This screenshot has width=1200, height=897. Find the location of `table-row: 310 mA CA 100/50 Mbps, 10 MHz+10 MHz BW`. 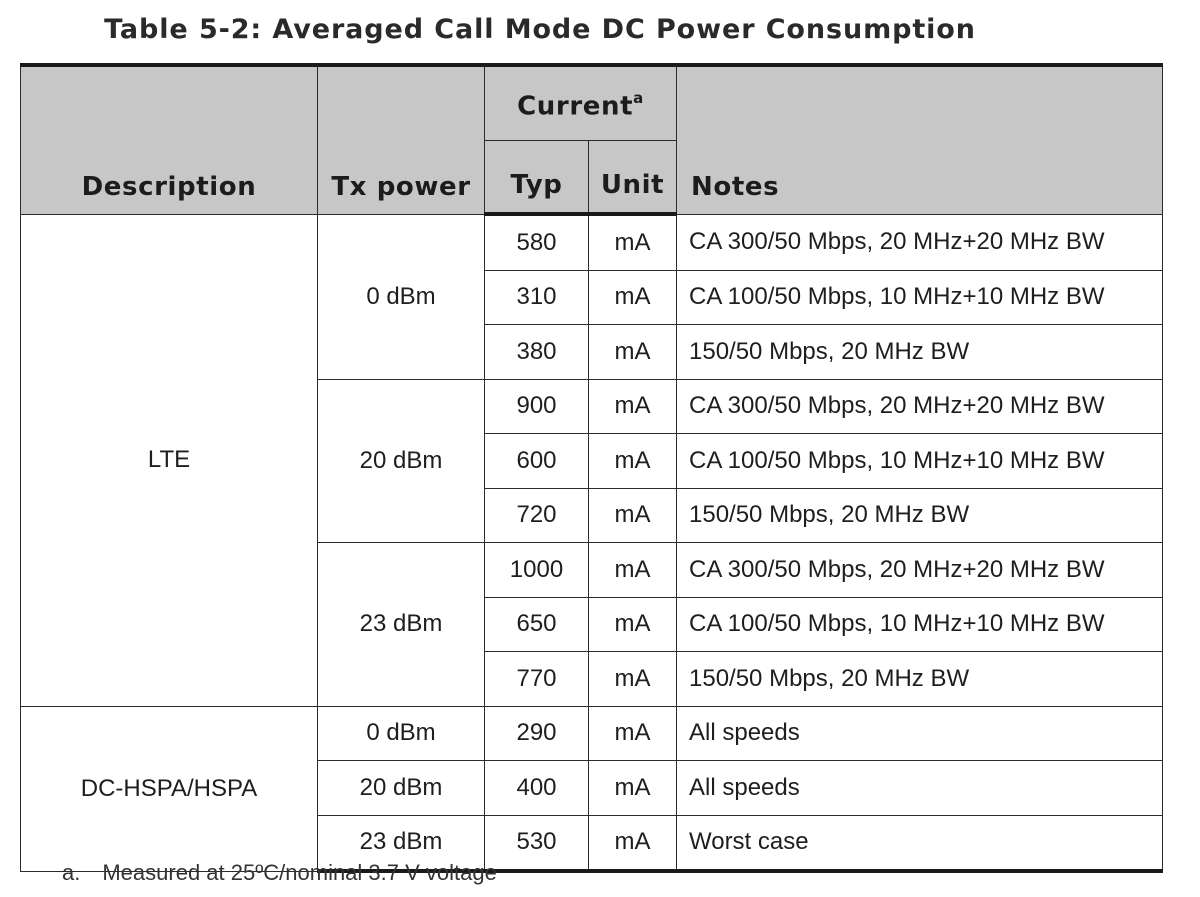

table-row: 310 mA CA 100/50 Mbps, 10 MHz+10 MHz BW is located at coordinates (592, 297).